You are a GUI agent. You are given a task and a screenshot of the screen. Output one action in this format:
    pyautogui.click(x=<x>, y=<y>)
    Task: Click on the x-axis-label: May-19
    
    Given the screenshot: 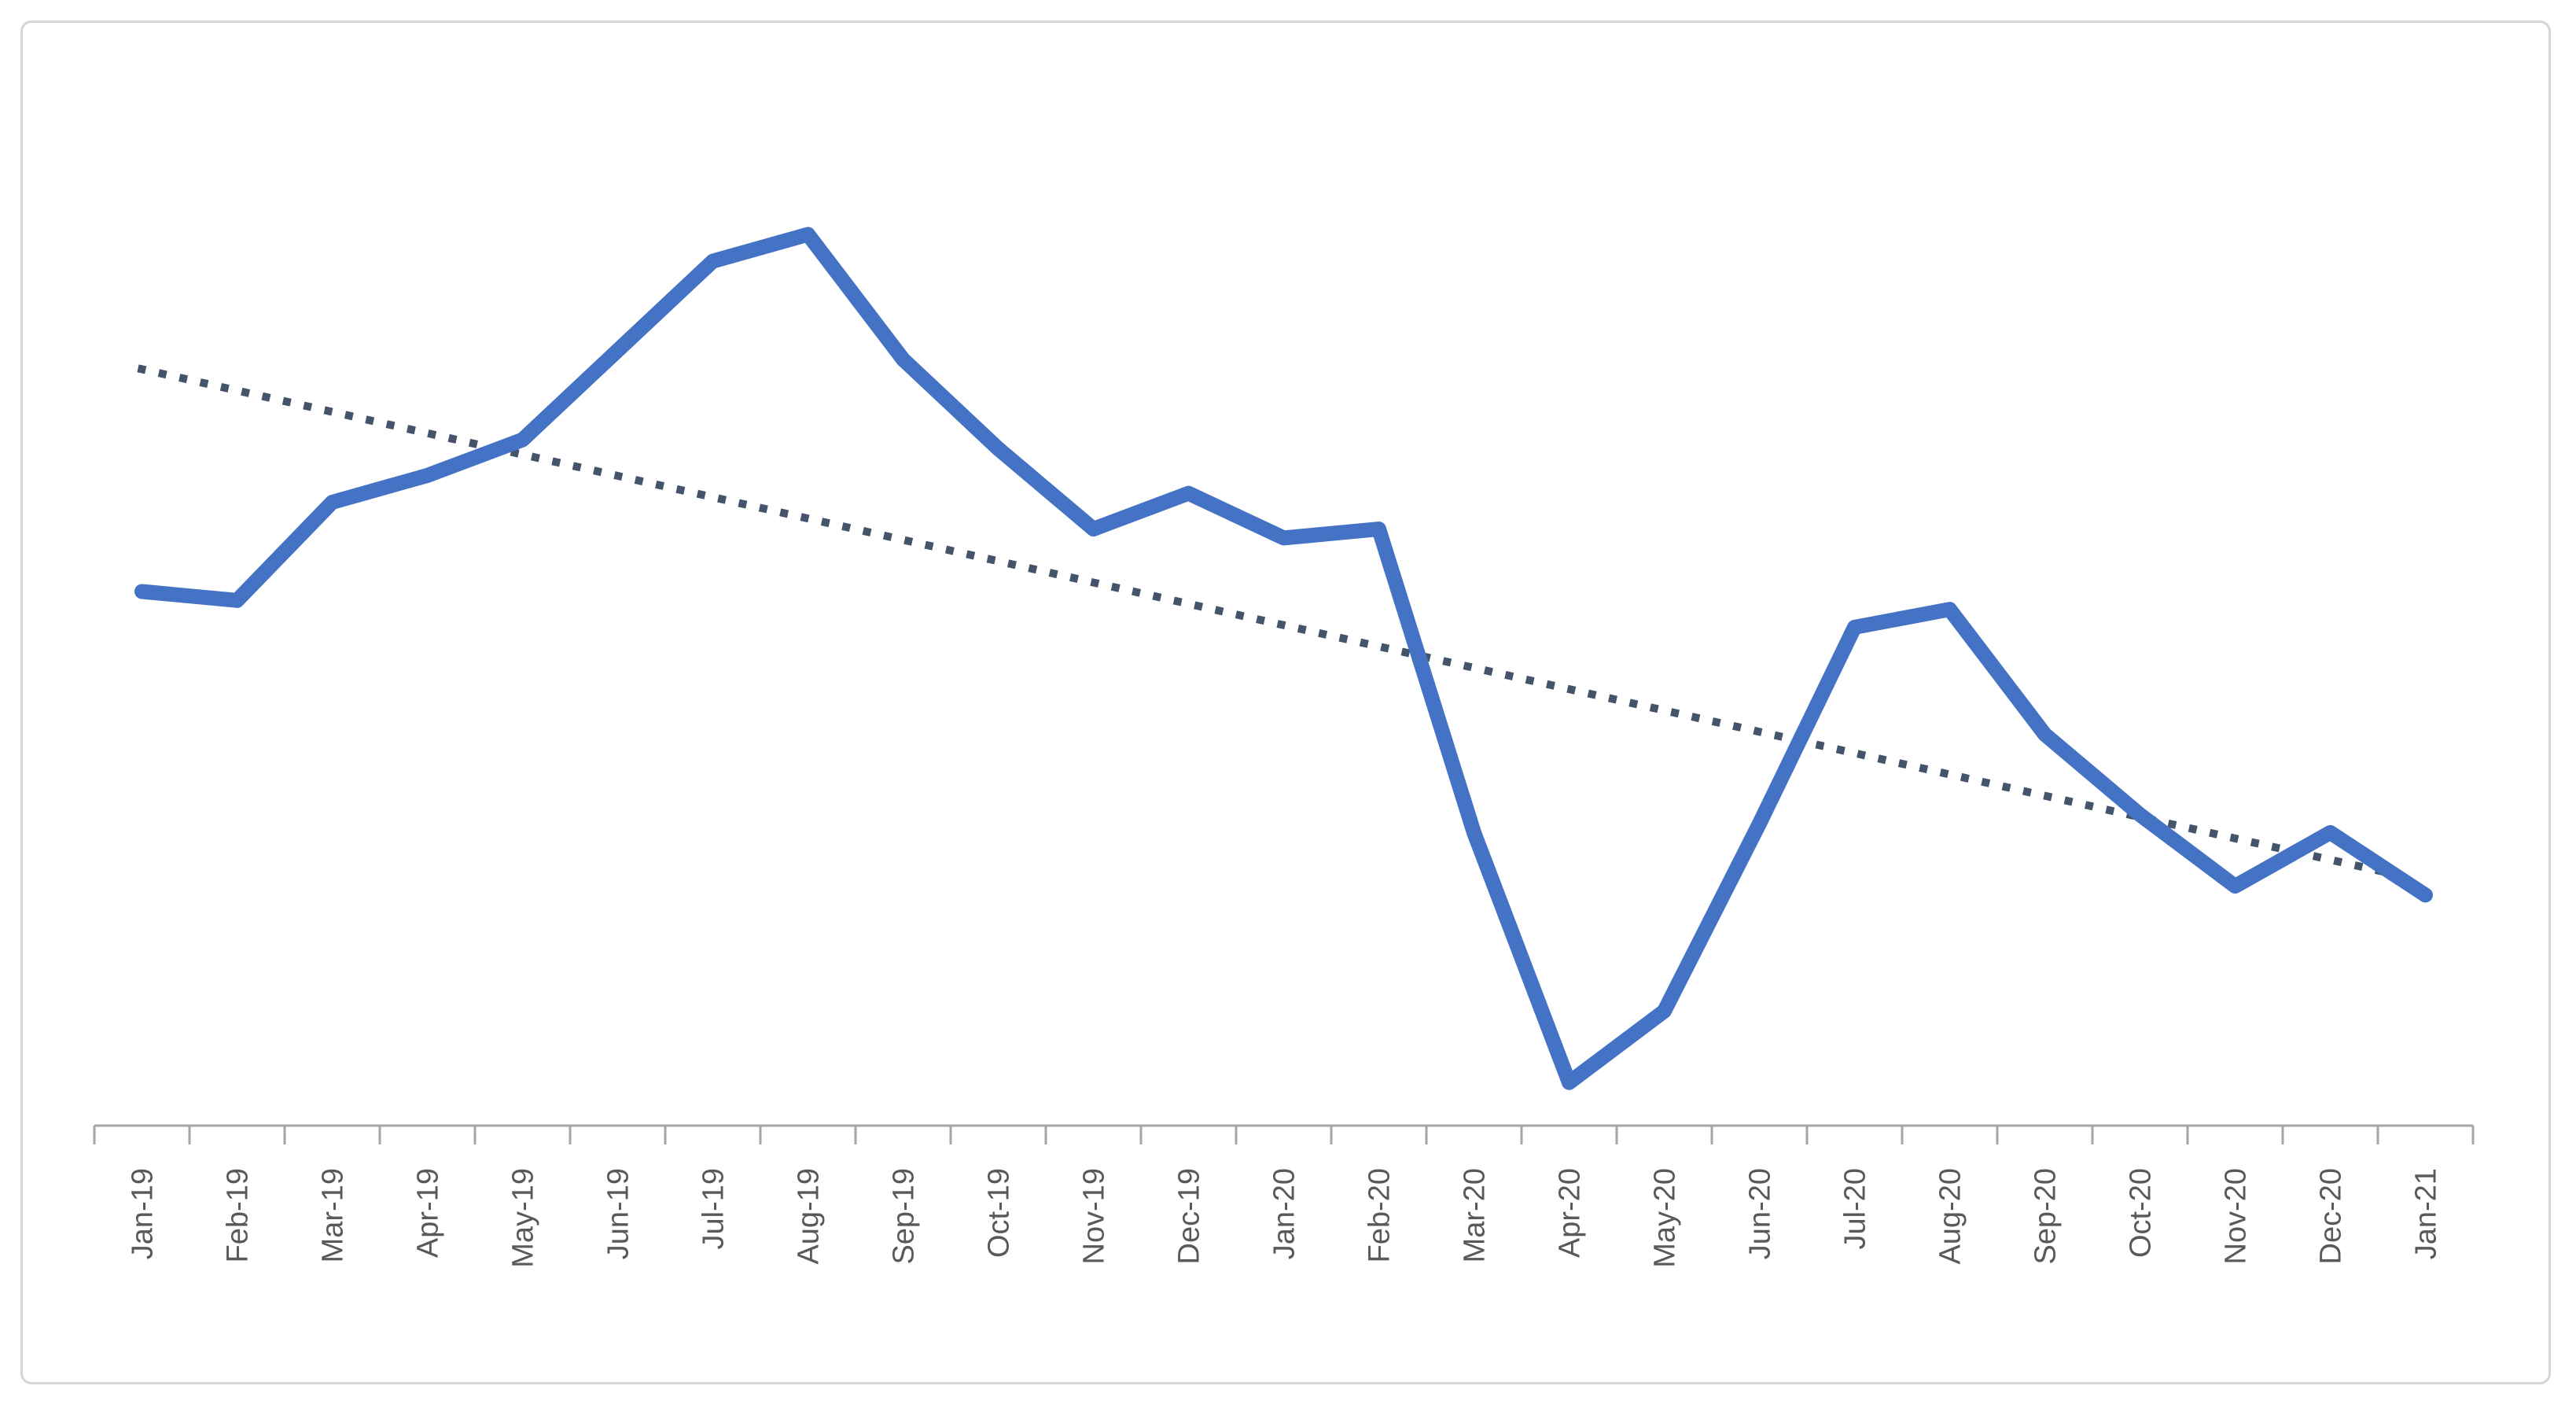 What is the action you would take?
    pyautogui.click(x=523, y=1218)
    